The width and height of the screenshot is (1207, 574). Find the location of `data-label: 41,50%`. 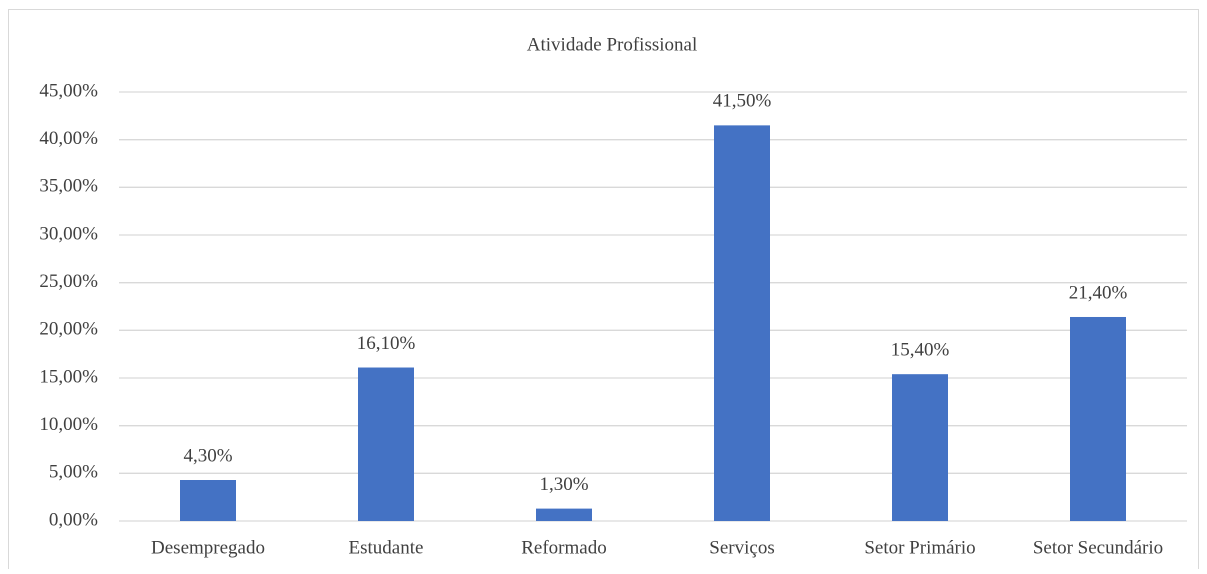

data-label: 41,50% is located at coordinates (742, 101).